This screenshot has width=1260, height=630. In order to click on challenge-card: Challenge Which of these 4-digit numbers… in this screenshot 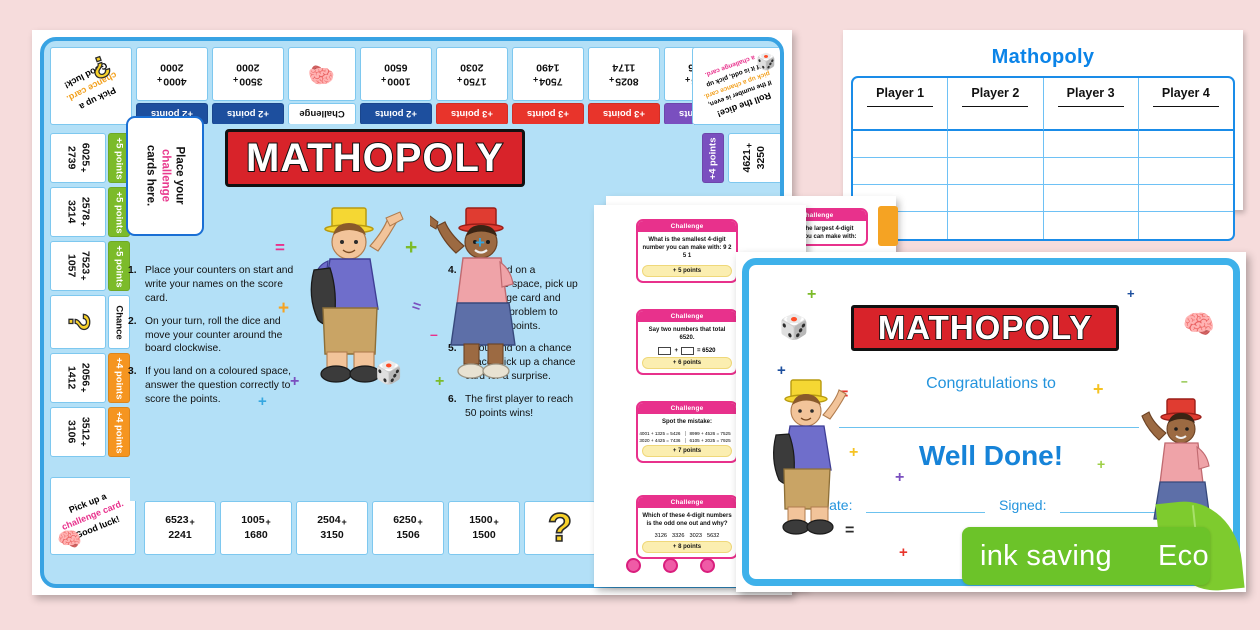, I will do `click(687, 527)`.